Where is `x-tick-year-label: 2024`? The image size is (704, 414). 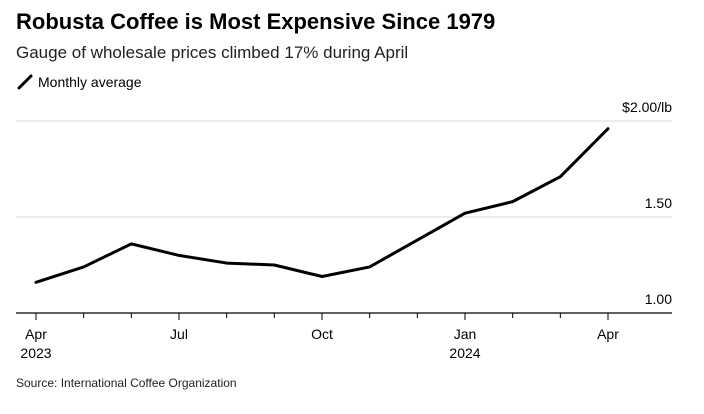
x-tick-year-label: 2024 is located at coordinates (464, 353).